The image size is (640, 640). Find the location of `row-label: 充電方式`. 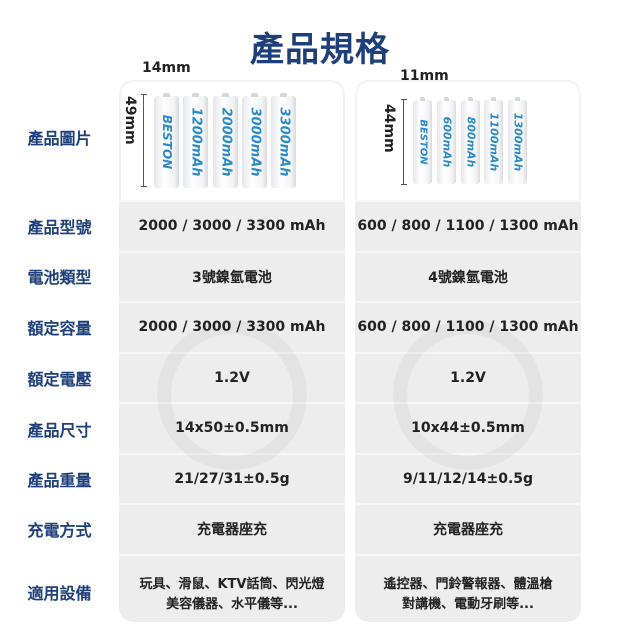

row-label: 充電方式 is located at coordinates (59, 530).